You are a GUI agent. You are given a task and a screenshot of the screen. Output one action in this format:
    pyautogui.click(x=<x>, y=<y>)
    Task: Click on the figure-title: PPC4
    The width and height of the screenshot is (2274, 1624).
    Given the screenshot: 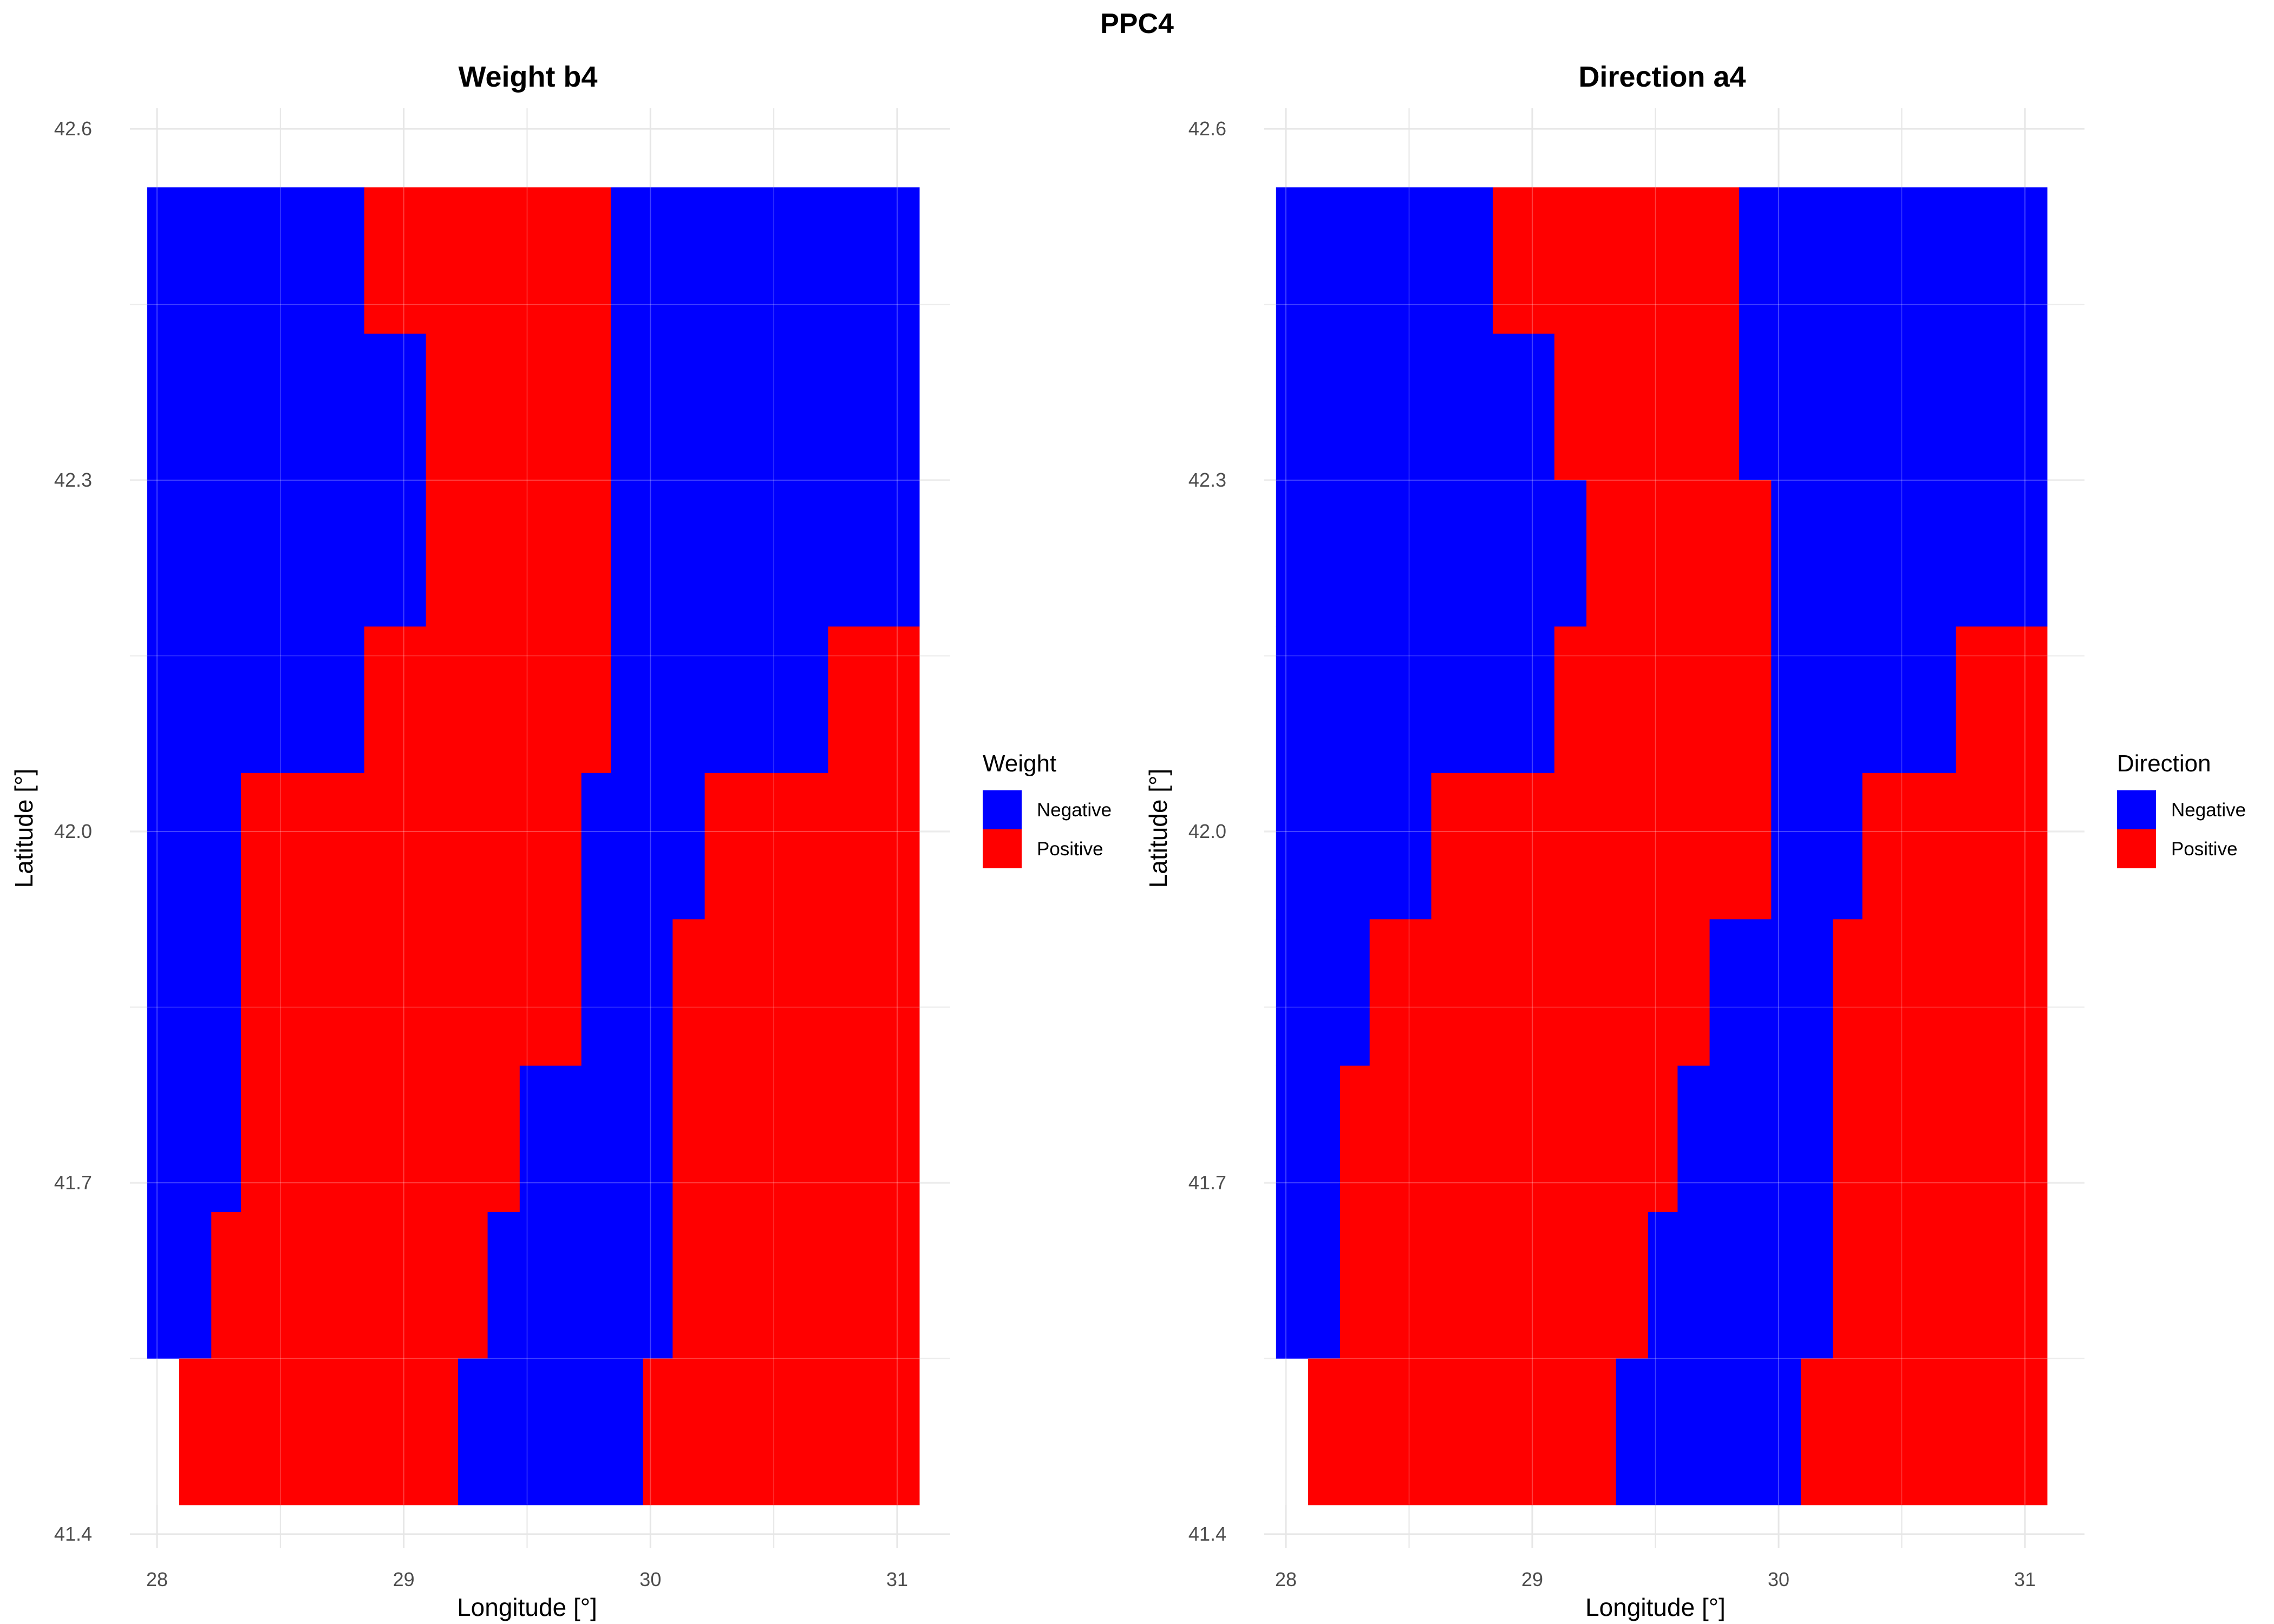 What is the action you would take?
    pyautogui.click(x=1137, y=24)
    